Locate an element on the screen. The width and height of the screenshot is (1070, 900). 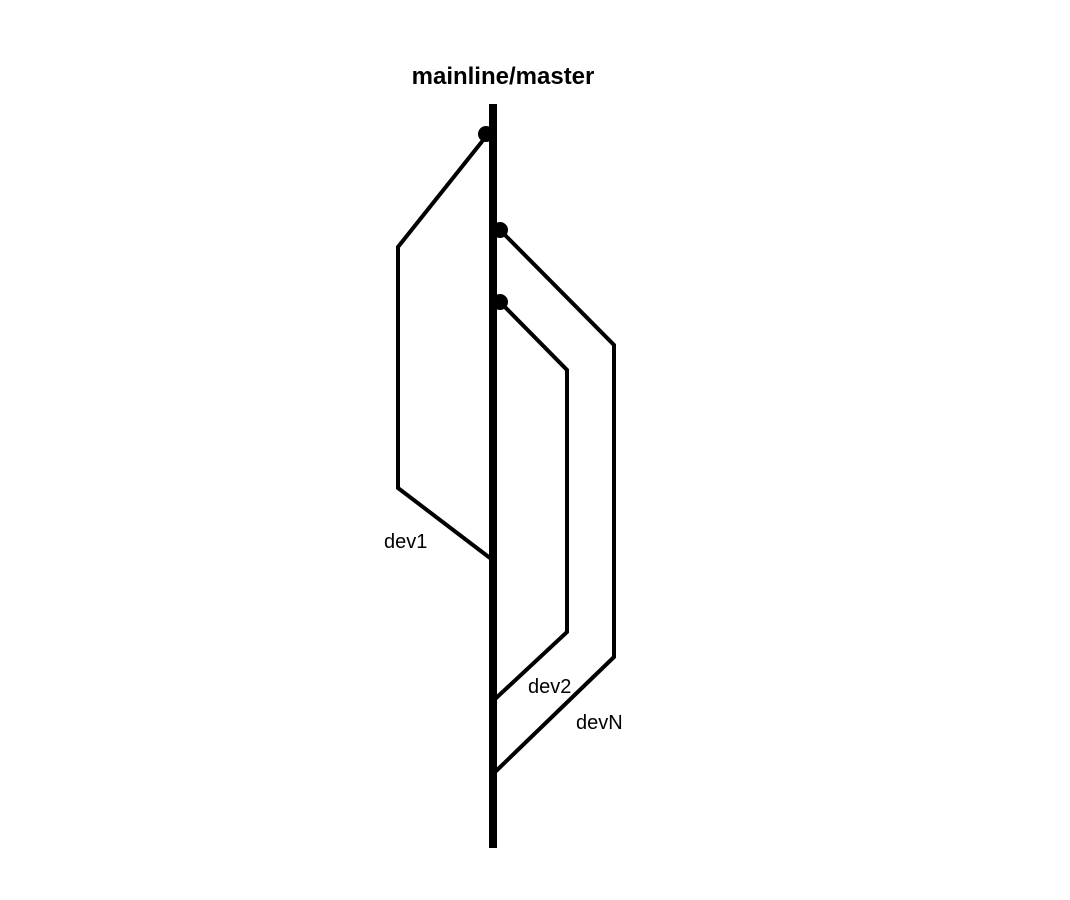
branch-dev1-path is located at coordinates (444, 346).